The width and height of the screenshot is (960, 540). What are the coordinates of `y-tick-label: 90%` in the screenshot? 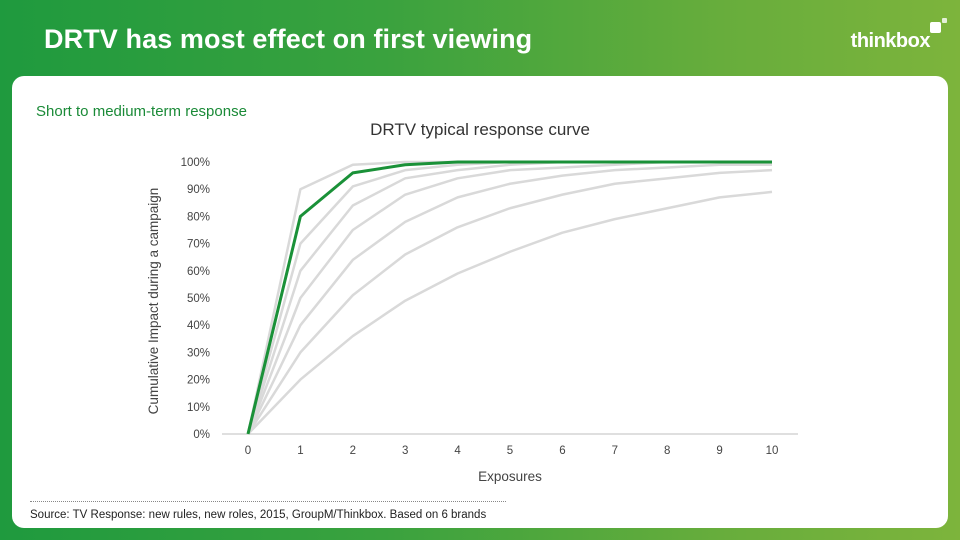 It's located at (198, 190).